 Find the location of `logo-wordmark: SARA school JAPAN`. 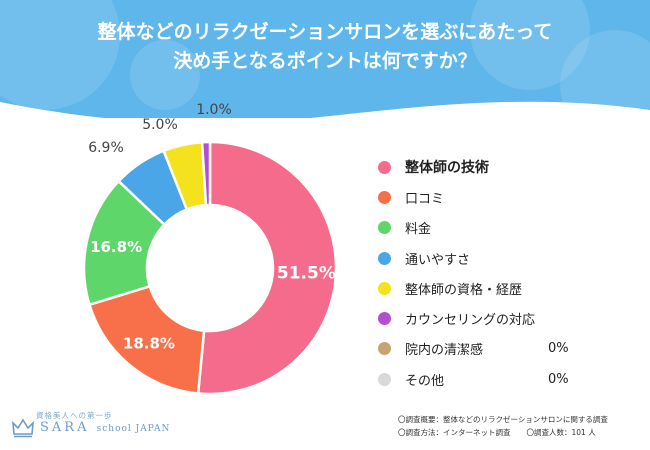

logo-wordmark: SARA school JAPAN is located at coordinates (105, 427).